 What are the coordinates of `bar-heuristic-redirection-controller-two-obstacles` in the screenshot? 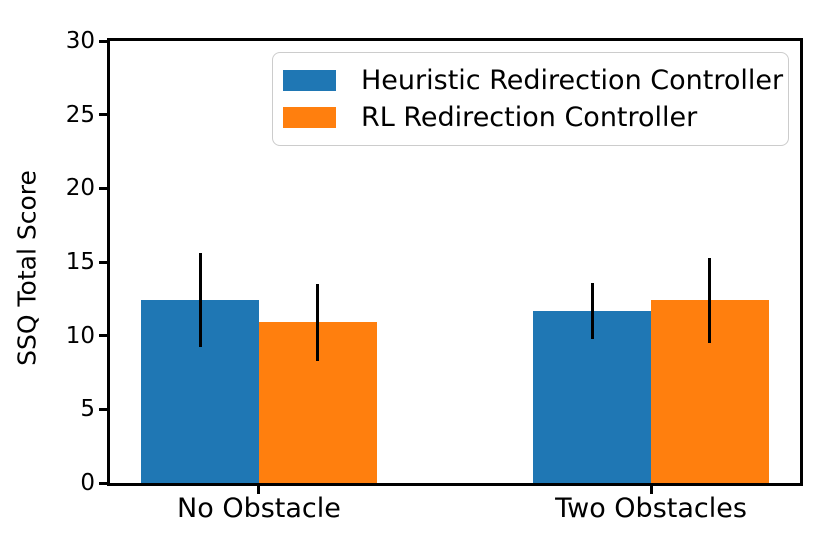 It's located at (592, 396).